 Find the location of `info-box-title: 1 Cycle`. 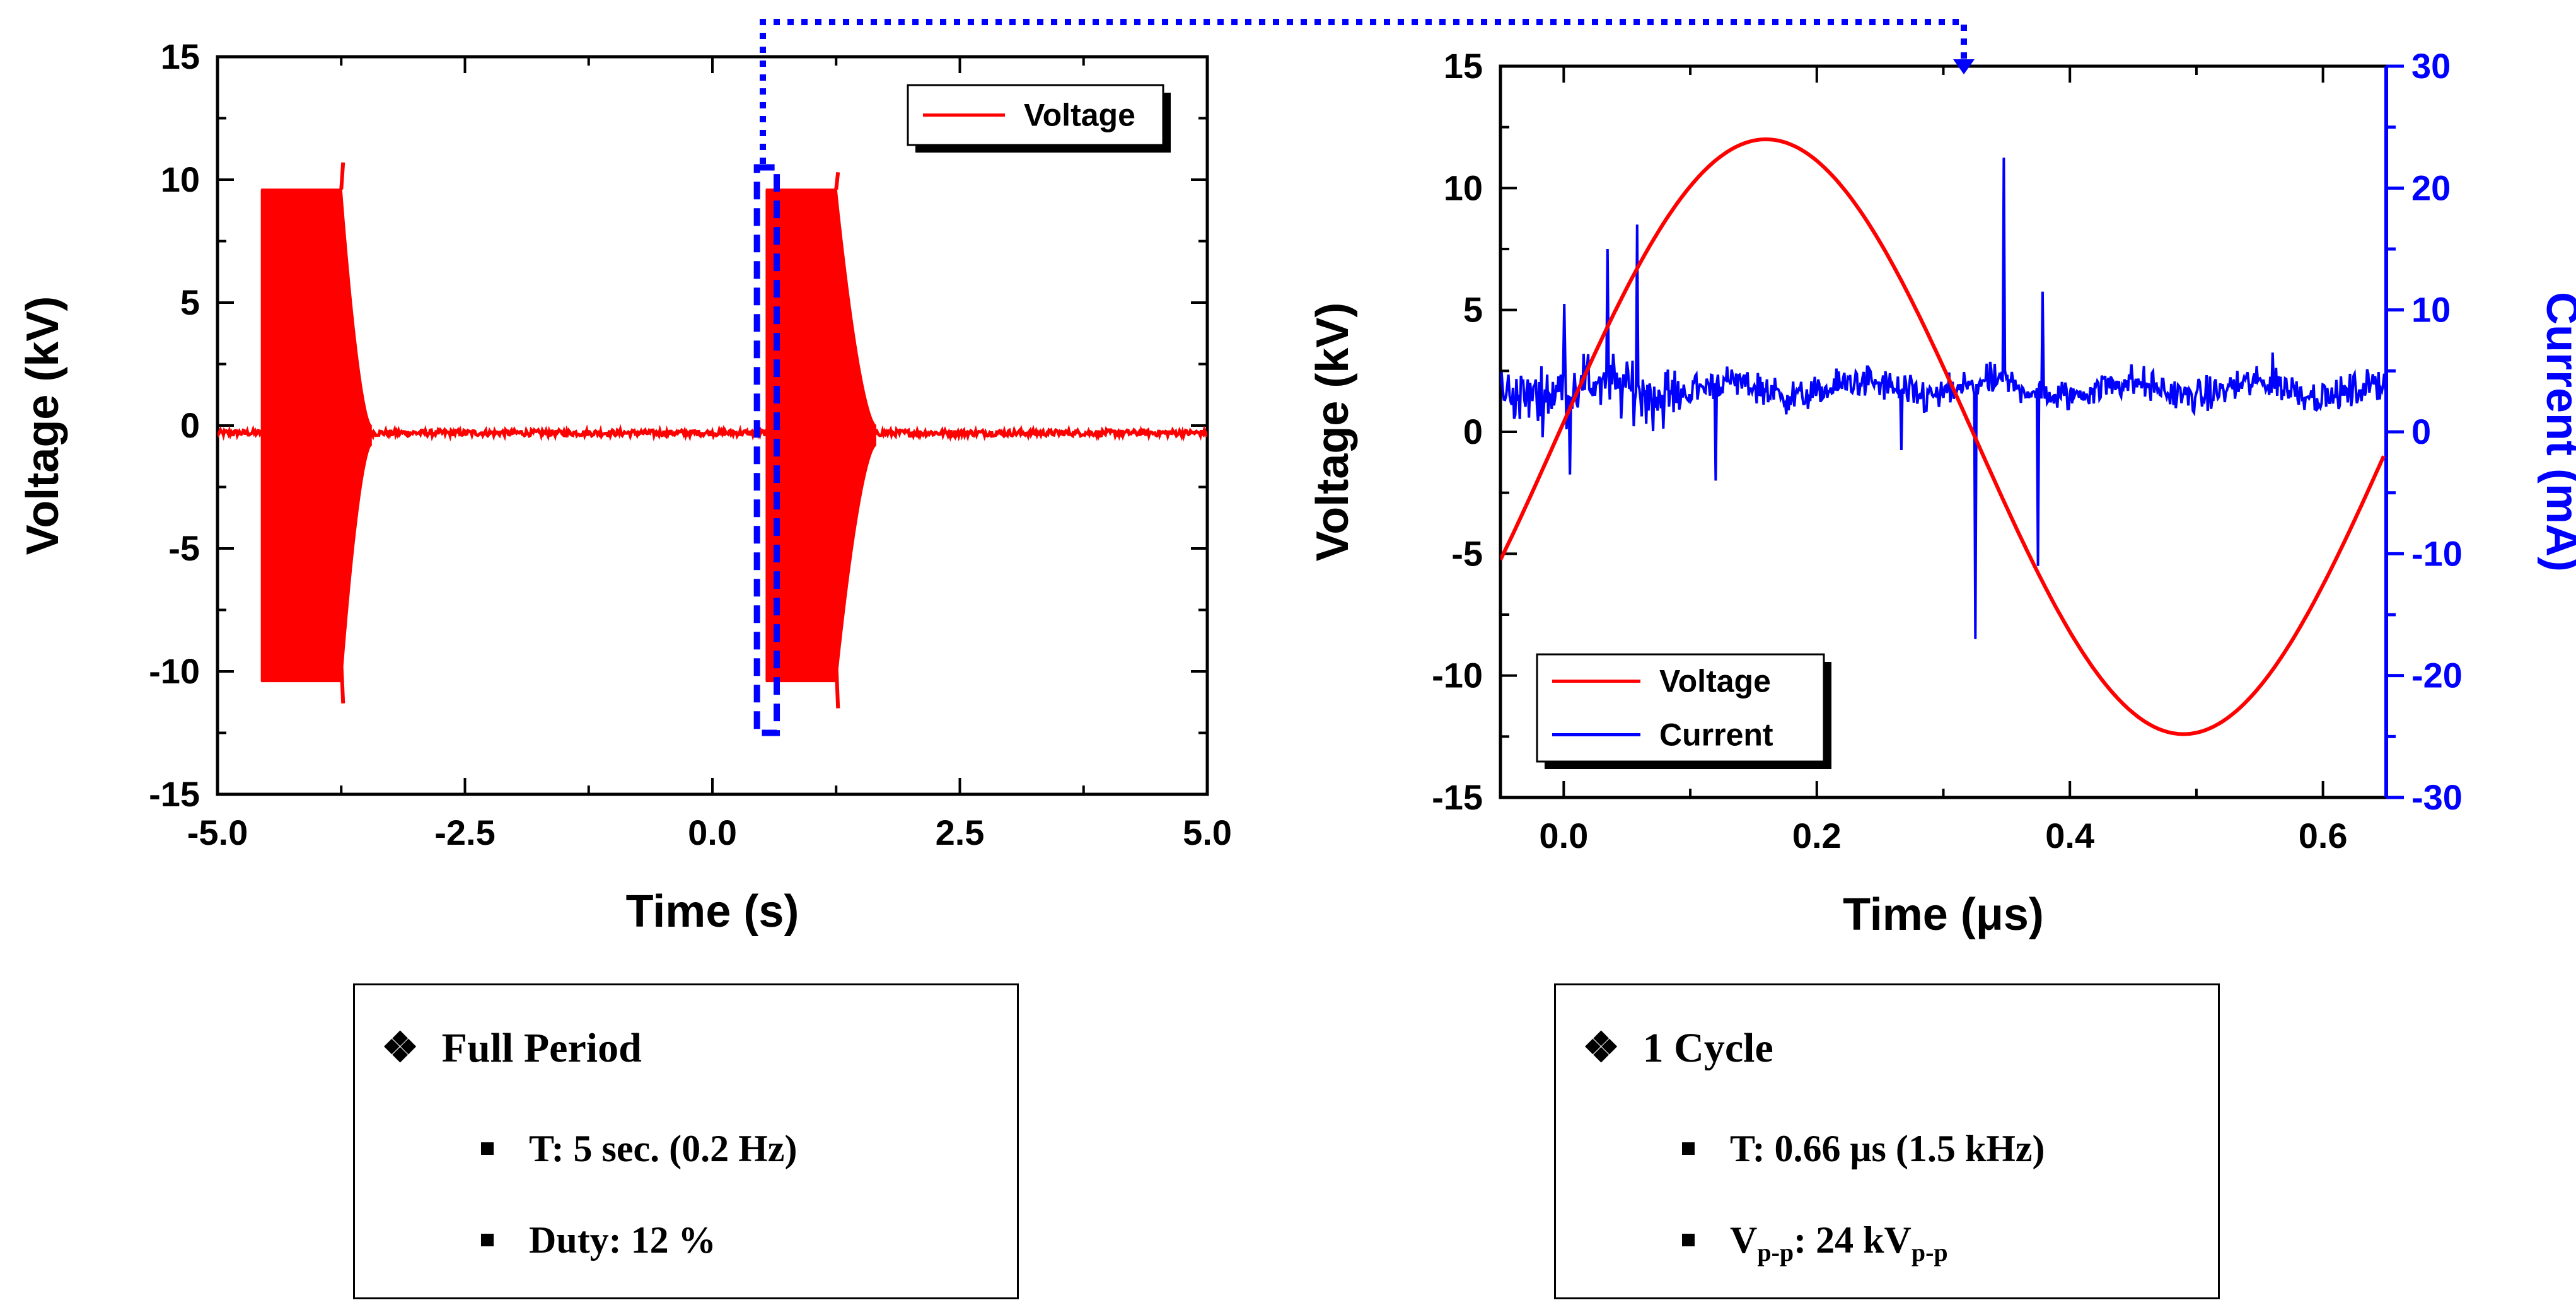

info-box-title: 1 Cycle is located at coordinates (1708, 1048).